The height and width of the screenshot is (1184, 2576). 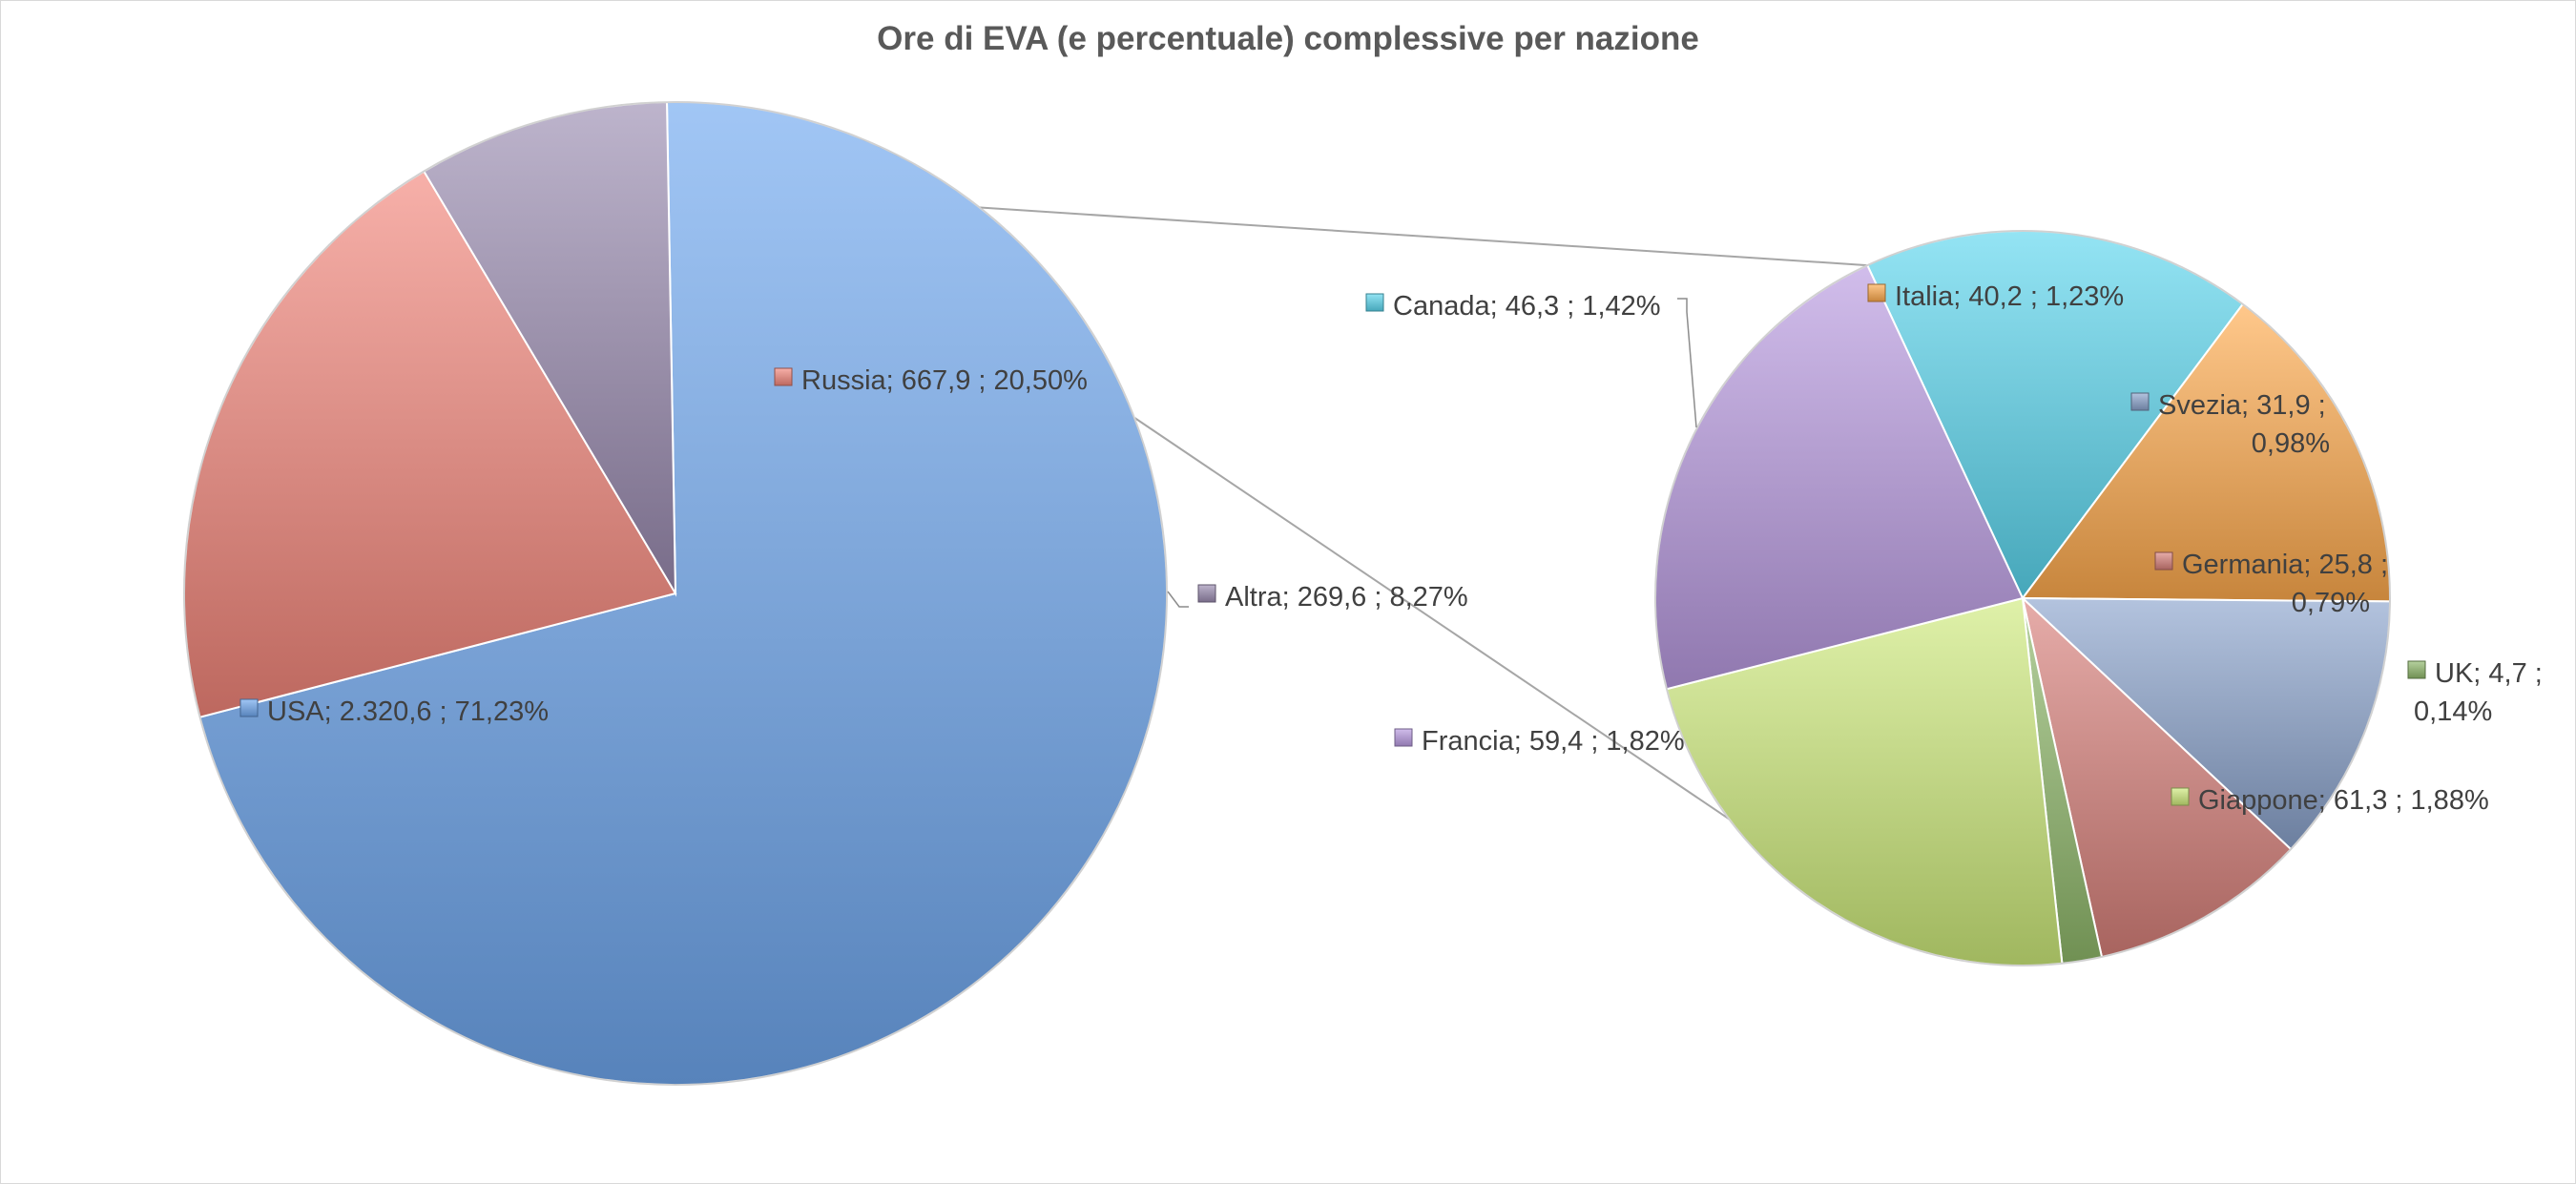 I want to click on secondary-label-text-giappone: Giappone; 61,3 ; 1,88%, so click(x=2343, y=800).